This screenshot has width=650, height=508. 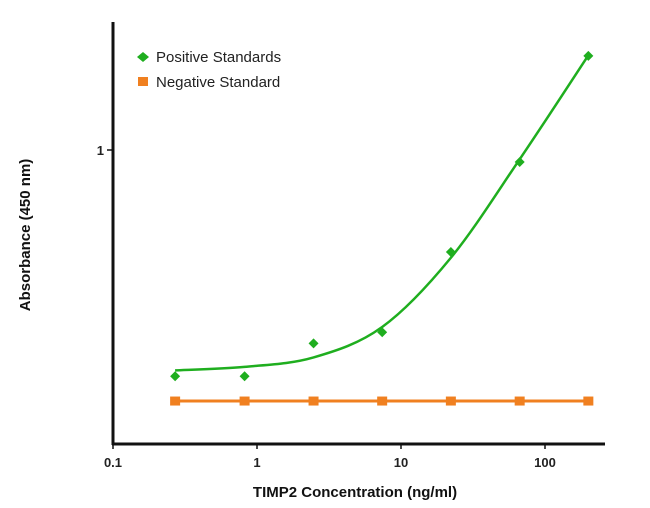 I want to click on legend-label-positive: Positive Standards, so click(x=218, y=57).